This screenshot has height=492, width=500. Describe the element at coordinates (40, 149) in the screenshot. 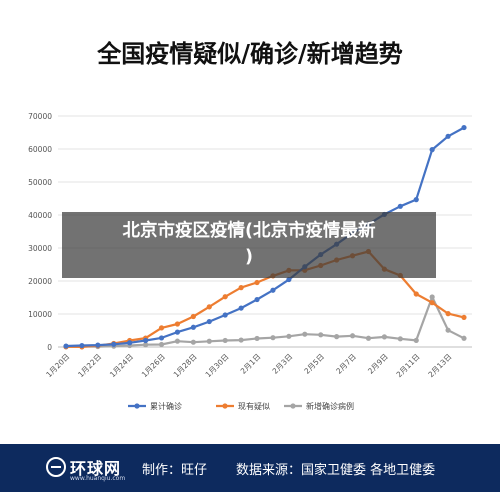

I see `y-tick-label: 60000` at that location.